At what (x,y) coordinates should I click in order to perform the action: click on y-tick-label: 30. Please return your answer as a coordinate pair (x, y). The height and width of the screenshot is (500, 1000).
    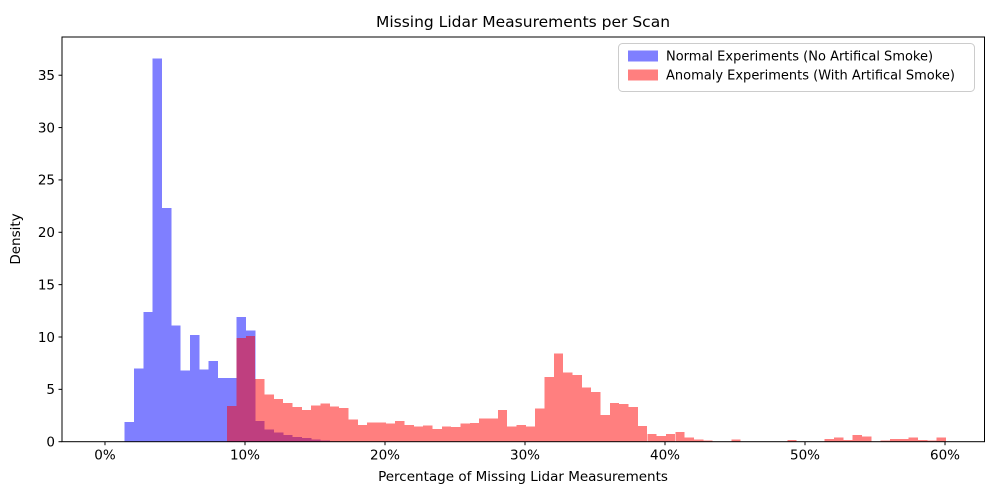
    Looking at the image, I should click on (46, 128).